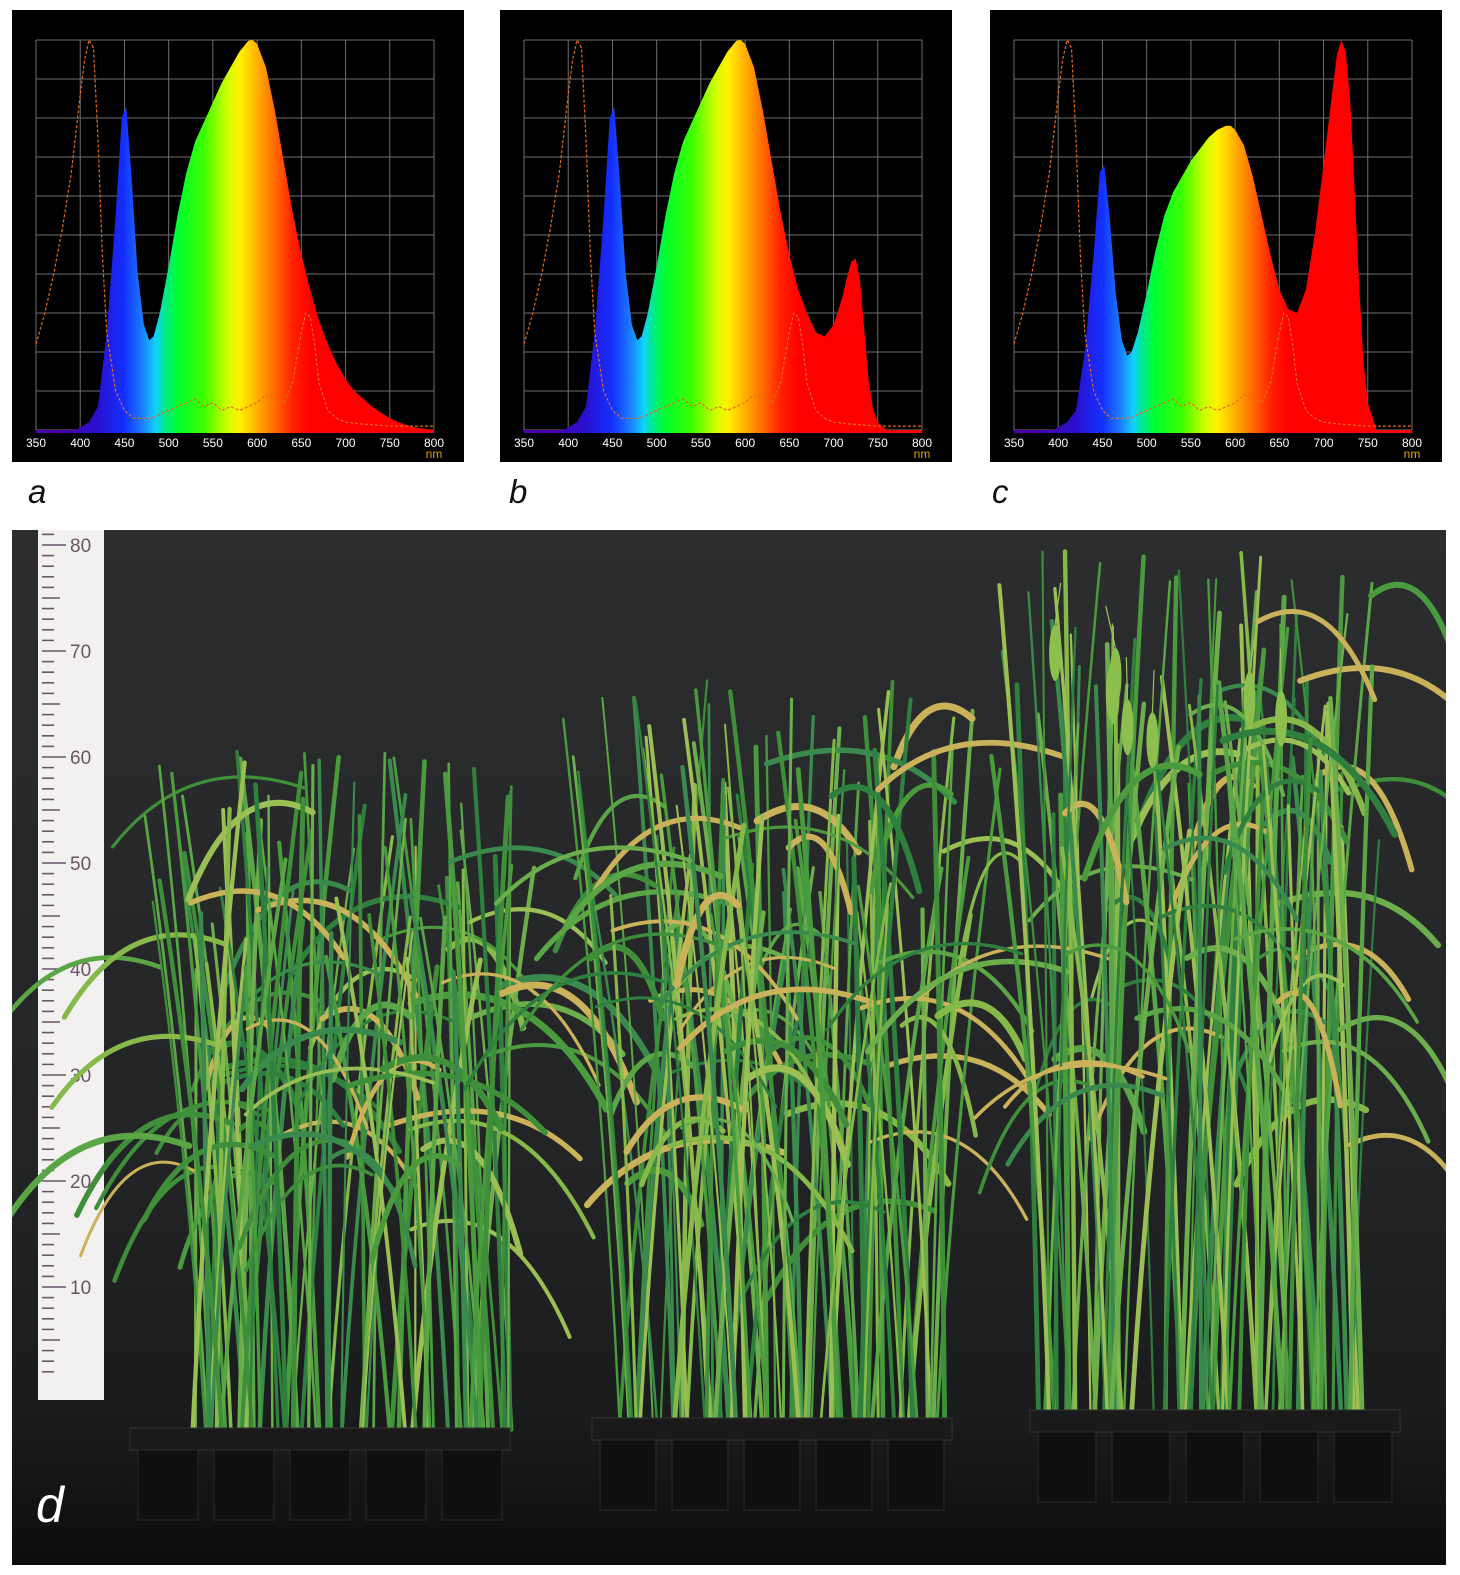  Describe the element at coordinates (37, 491) in the screenshot. I see `panel-label-a: a` at that location.